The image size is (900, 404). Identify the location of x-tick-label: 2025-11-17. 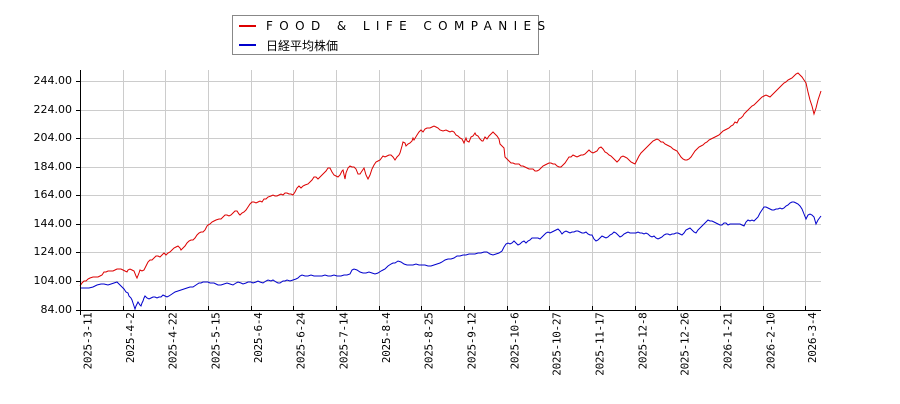
(600, 344).